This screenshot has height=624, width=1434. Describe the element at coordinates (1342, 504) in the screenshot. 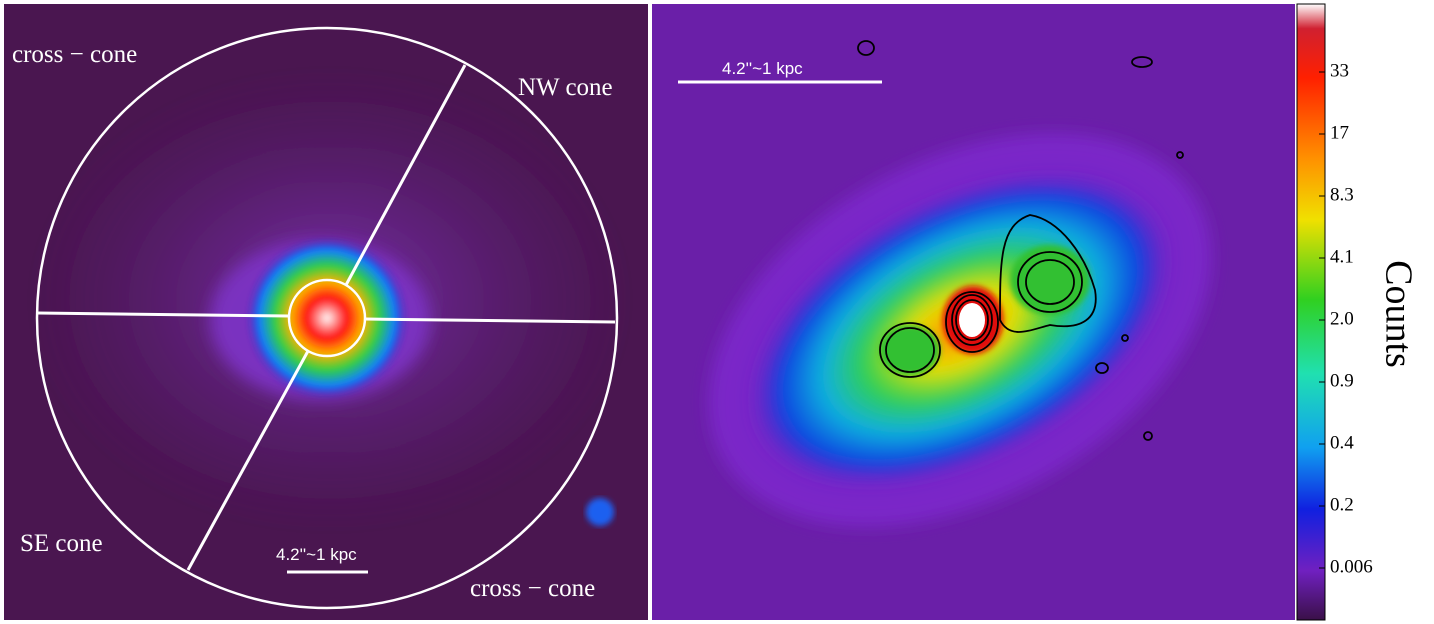

I see `colorbar-tick-label: 0.2` at that location.